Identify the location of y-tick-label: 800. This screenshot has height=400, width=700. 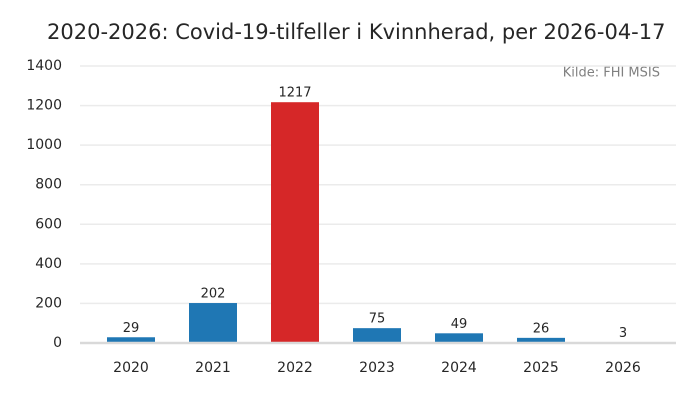
(48, 185).